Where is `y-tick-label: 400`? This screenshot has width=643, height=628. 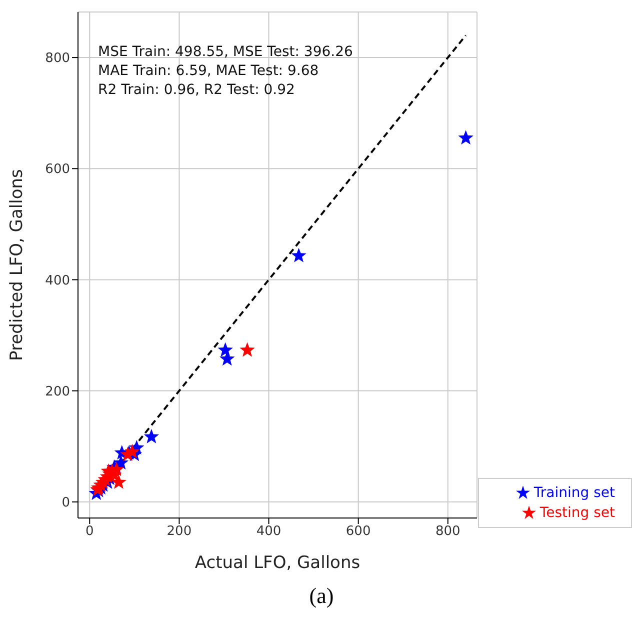
y-tick-label: 400 is located at coordinates (57, 280).